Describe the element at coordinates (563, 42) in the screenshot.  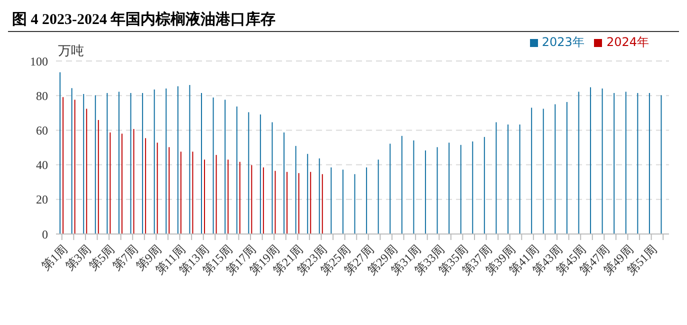
I see `legend-label: 2023年` at that location.